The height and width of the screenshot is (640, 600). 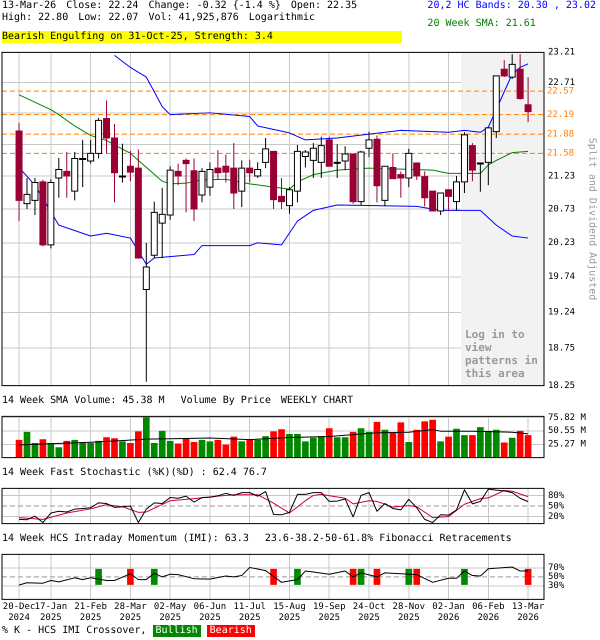 What do you see at coordinates (562, 83) in the screenshot?
I see `y-tick-label: 22.71` at bounding box center [562, 83].